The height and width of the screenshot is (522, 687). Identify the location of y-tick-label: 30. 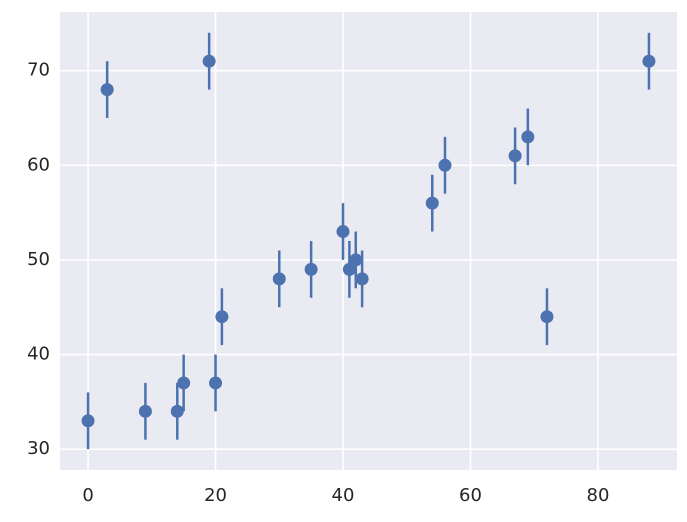
(38, 448).